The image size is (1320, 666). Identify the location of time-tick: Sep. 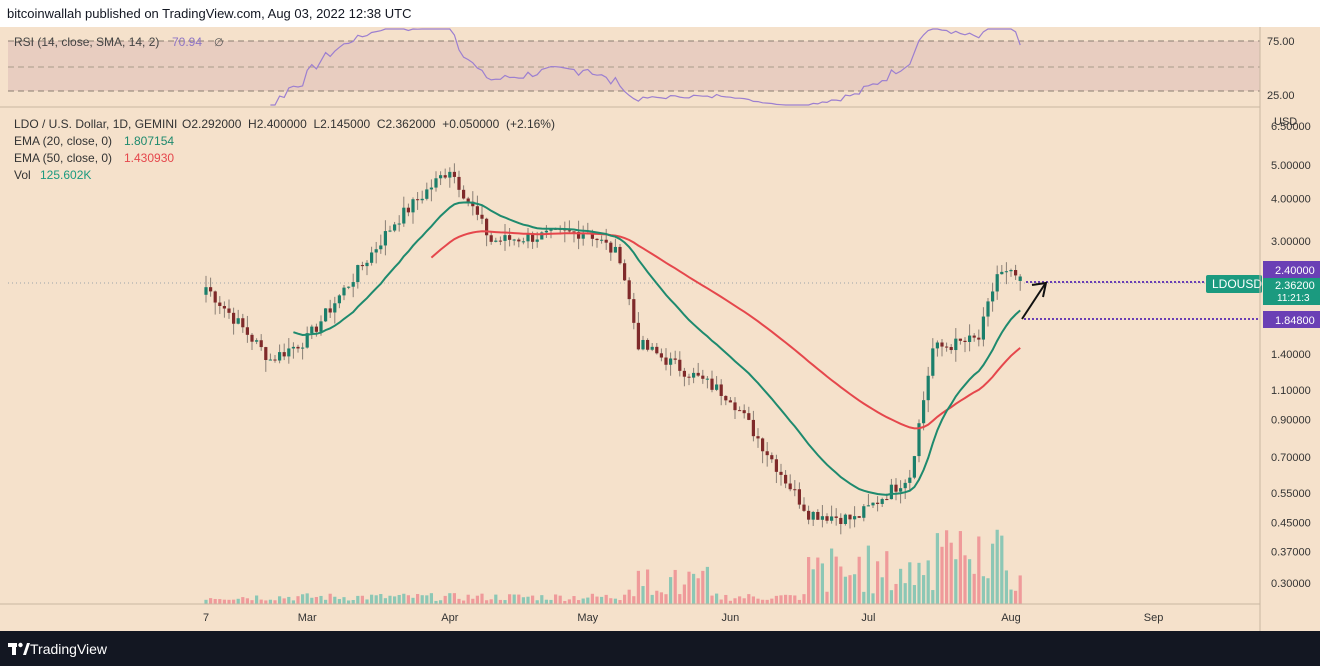
(1154, 618).